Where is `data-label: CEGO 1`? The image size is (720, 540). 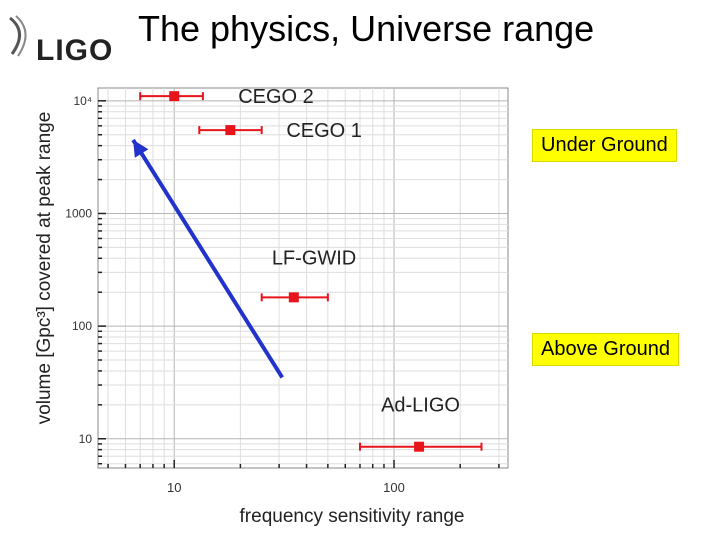 data-label: CEGO 1 is located at coordinates (324, 131).